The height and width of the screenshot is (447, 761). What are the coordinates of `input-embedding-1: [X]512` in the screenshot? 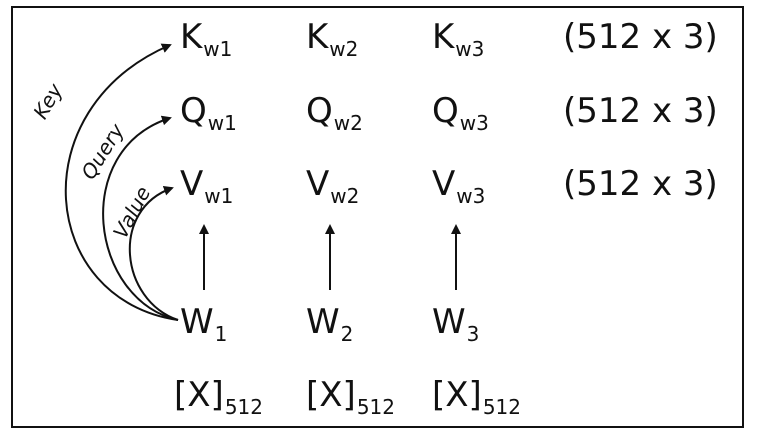 It's located at (219, 397).